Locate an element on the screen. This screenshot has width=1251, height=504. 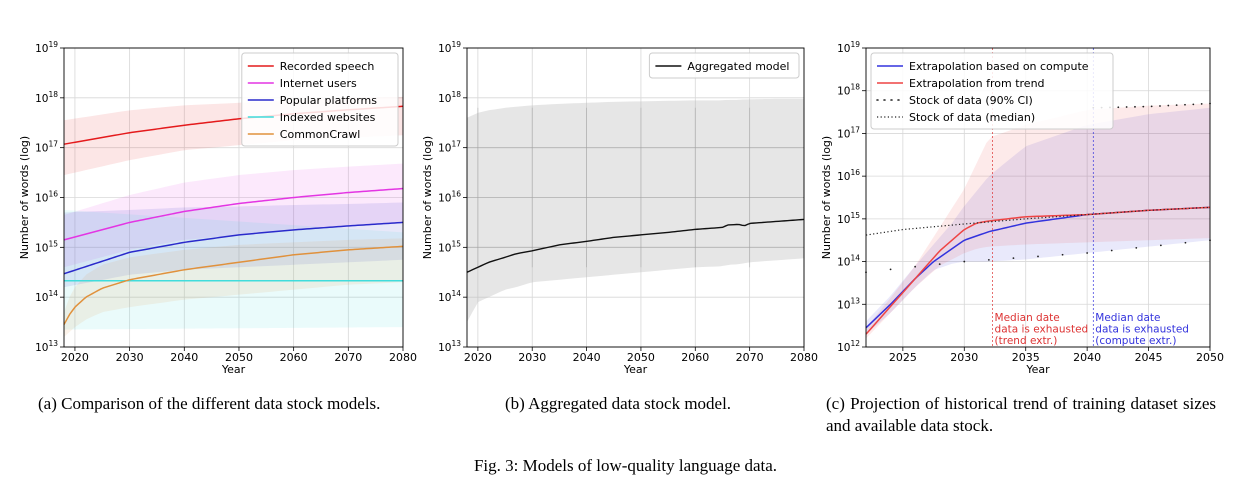
legend: Aggregated model is located at coordinates (724, 65).